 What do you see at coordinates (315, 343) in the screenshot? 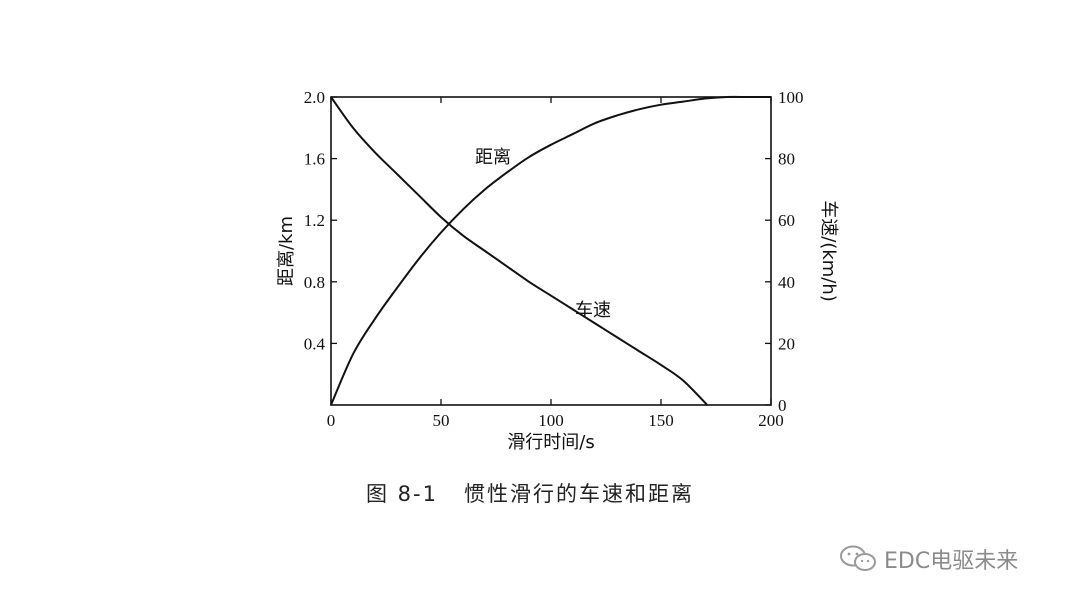
I see `y-left-tick-label: 0.4` at bounding box center [315, 343].